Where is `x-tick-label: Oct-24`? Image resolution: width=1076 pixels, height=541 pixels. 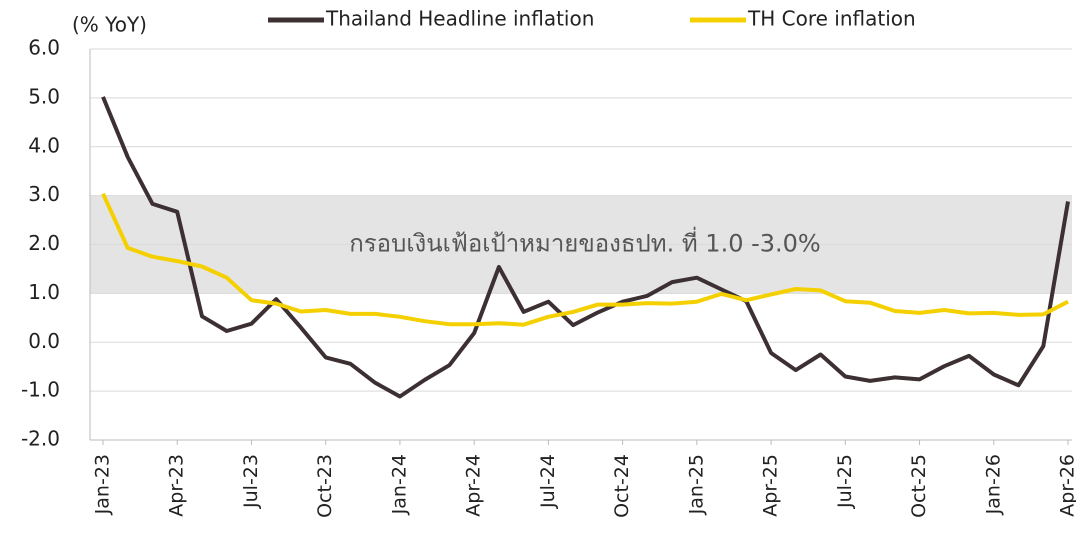 x-tick-label: Oct-24 is located at coordinates (622, 486).